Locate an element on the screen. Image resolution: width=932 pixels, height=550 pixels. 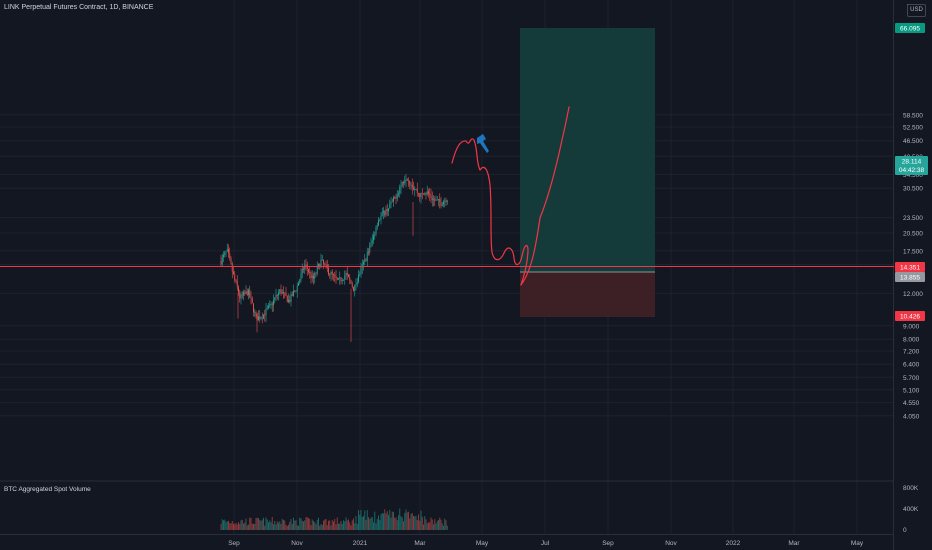
volume-tick-label: 800K is located at coordinates (911, 488).